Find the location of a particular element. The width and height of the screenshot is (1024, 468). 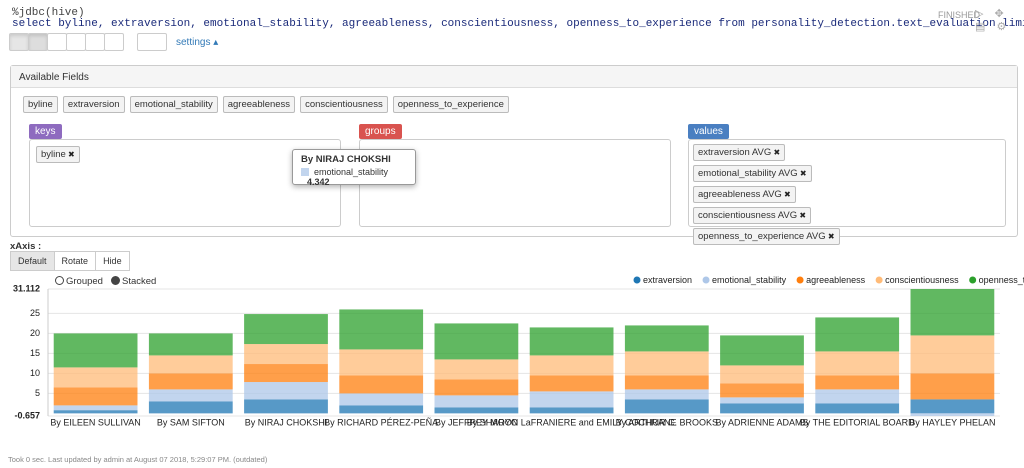

bar-chart-button is located at coordinates (38, 42).